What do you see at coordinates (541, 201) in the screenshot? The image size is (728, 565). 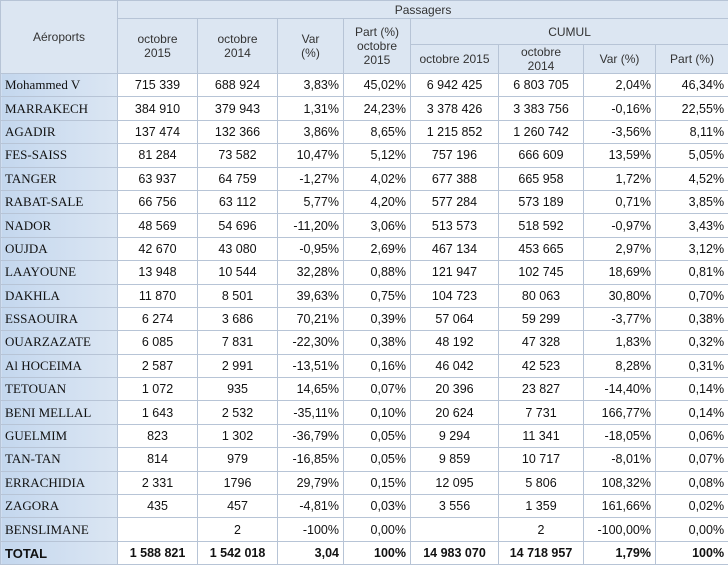 I see `cell: 573 189` at bounding box center [541, 201].